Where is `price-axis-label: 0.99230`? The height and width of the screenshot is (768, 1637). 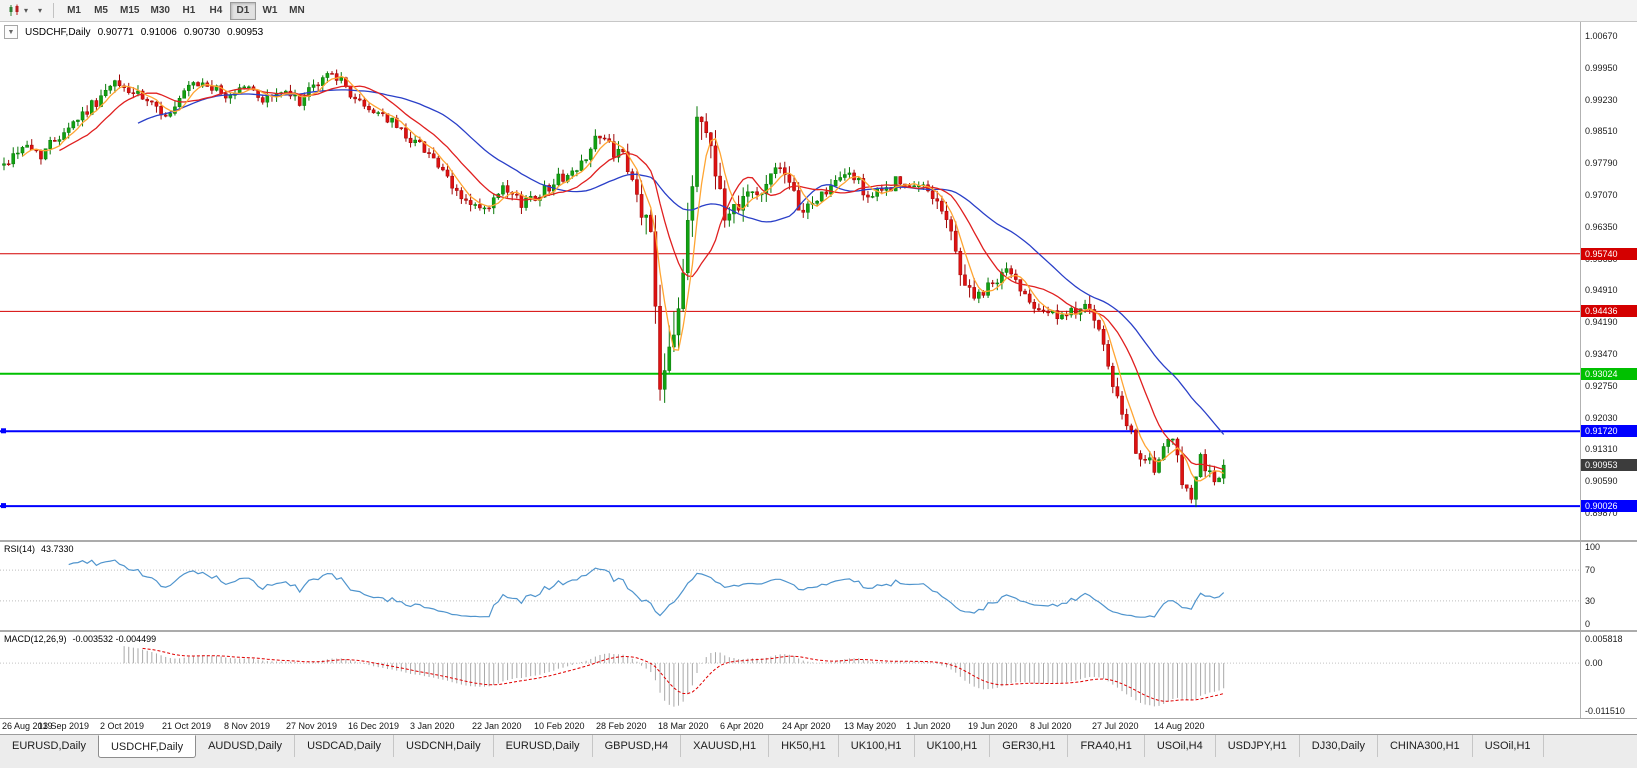
price-axis-label: 0.99230 is located at coordinates (1601, 99).